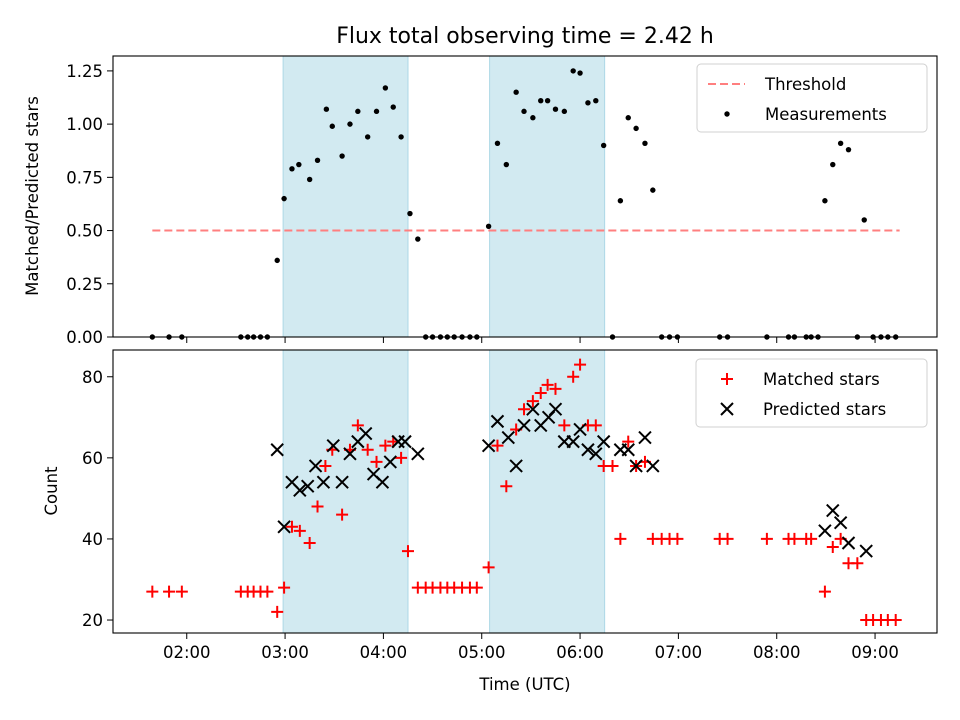  I want to click on counts-y-axis-label: Count, so click(51, 491).